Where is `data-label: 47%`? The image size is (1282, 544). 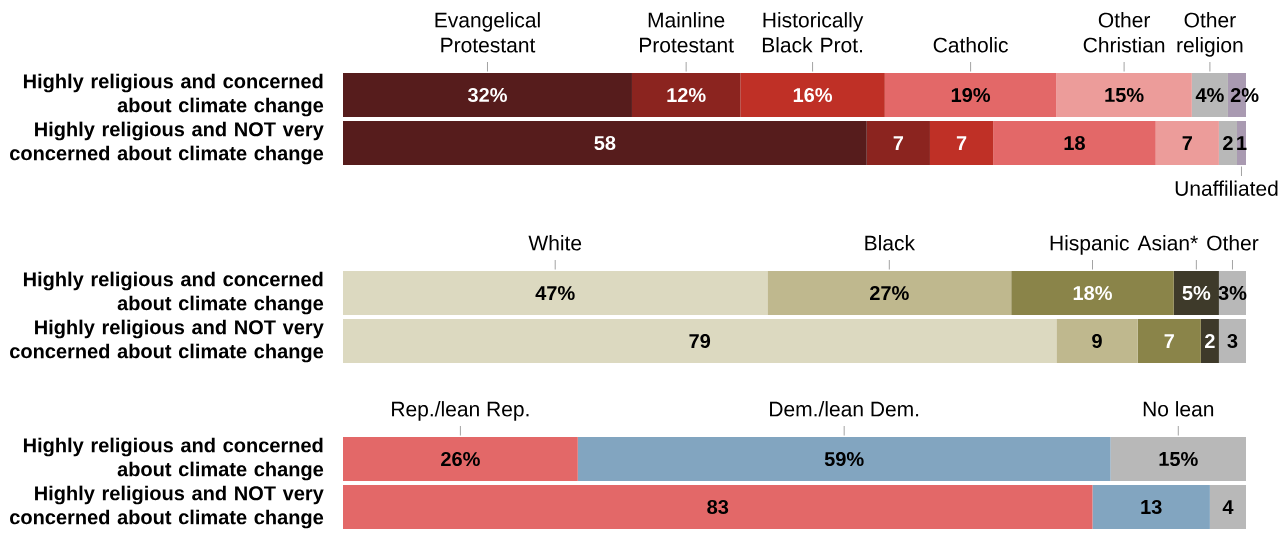
data-label: 47% is located at coordinates (555, 293).